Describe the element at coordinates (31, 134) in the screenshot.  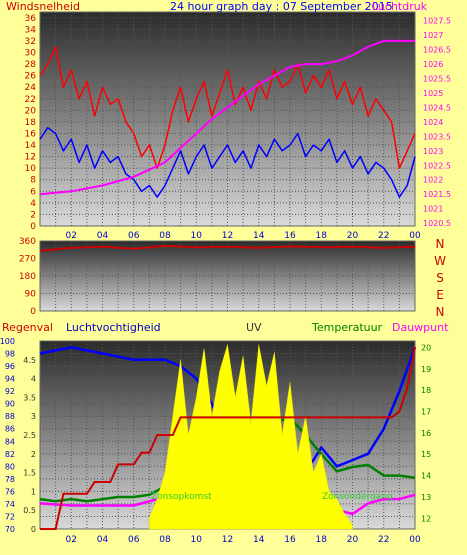
I see `chart1-left-tick-16: 16` at that location.